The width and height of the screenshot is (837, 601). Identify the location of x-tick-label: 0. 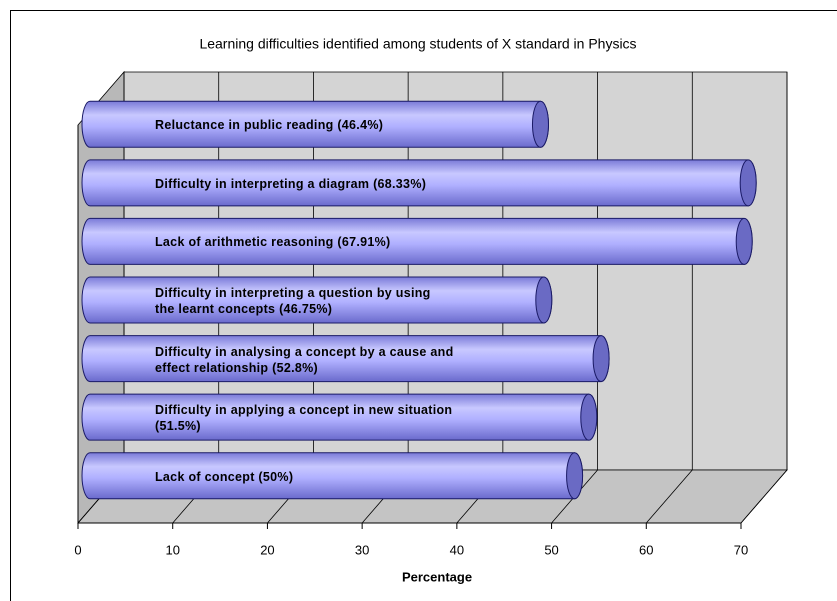
(77, 549).